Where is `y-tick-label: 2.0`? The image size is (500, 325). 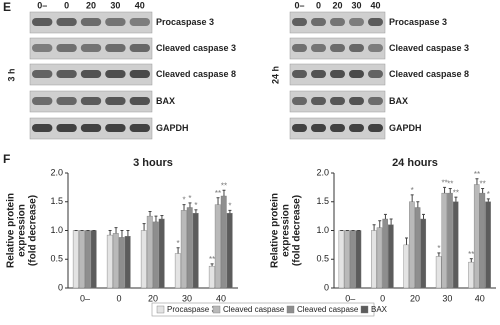 y-tick-label: 2.0 is located at coordinates (322, 172).